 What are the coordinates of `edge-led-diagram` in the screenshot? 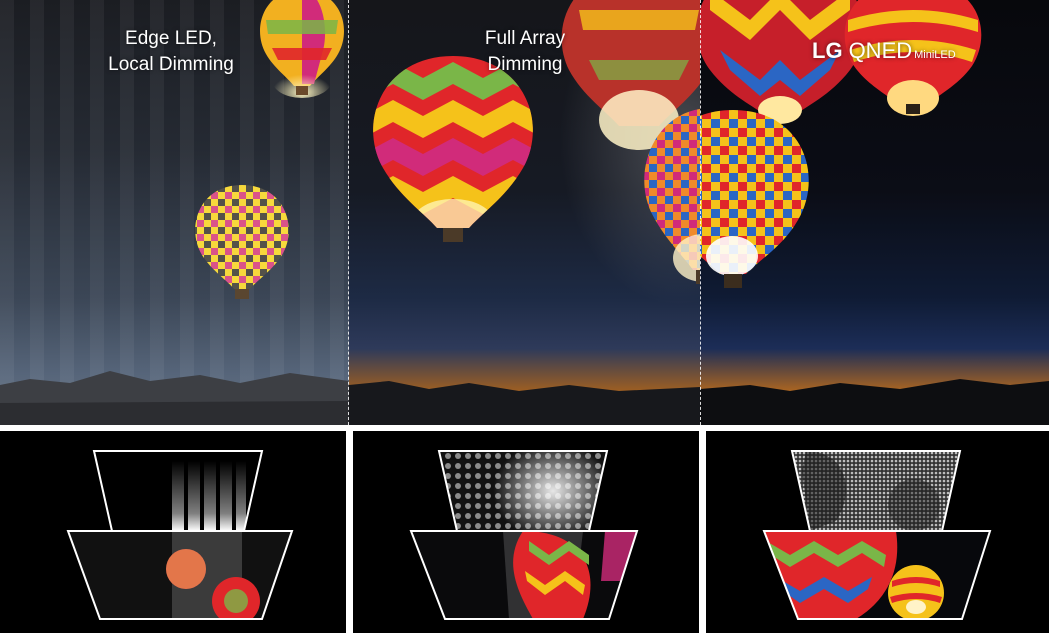 It's located at (173, 532).